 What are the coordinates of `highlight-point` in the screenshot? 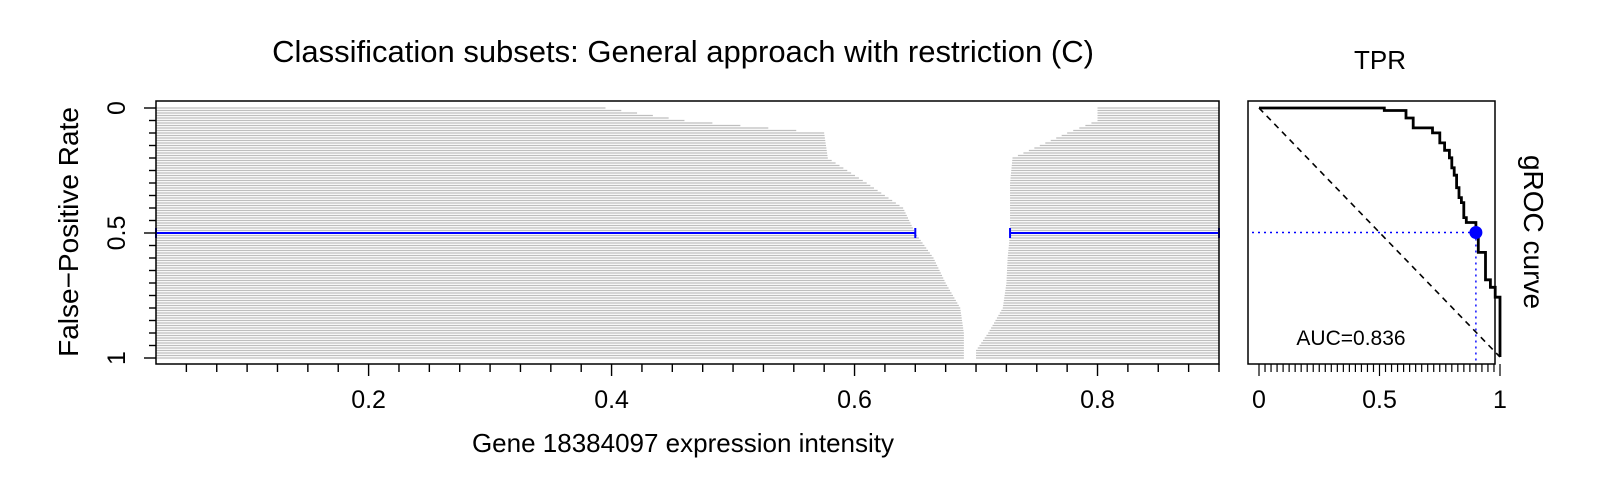 It's located at (1476, 232).